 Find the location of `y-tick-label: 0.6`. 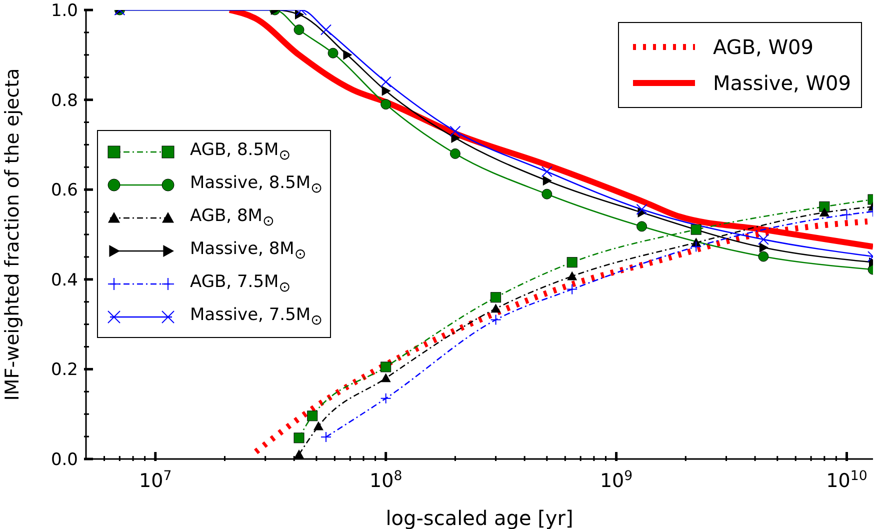

y-tick-label: 0.6 is located at coordinates (64, 190).